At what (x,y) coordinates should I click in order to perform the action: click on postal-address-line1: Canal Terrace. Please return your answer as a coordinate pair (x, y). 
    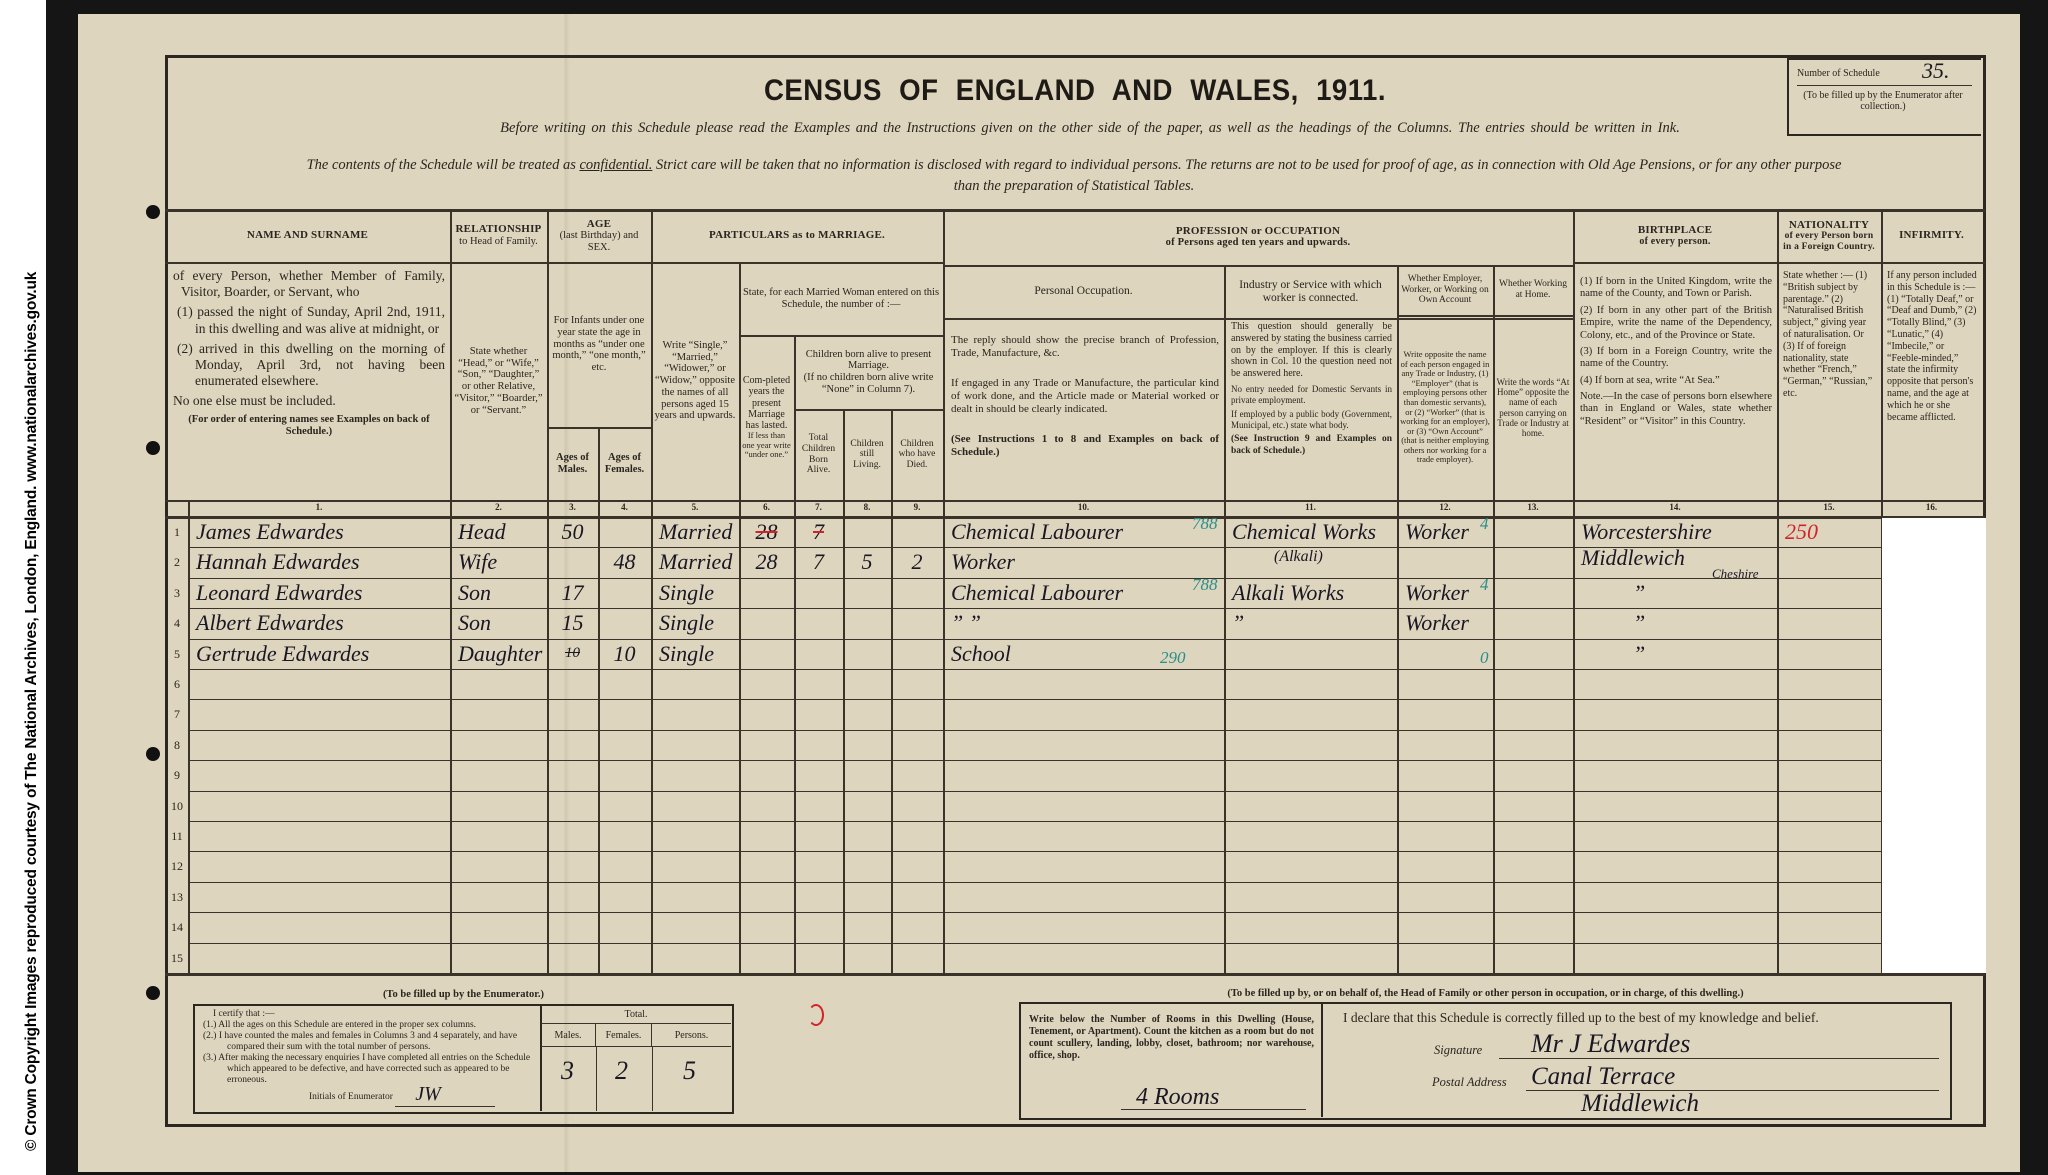
    Looking at the image, I should click on (1603, 1076).